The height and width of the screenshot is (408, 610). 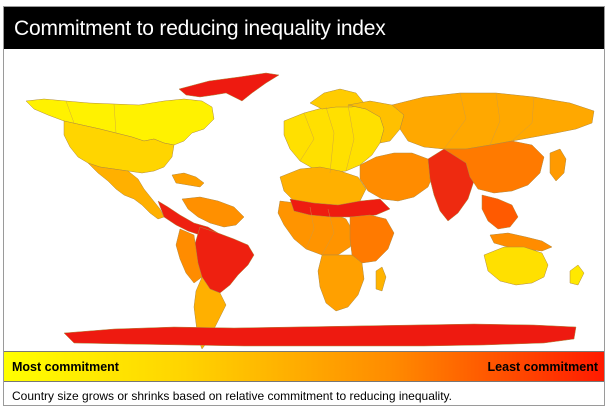 What do you see at coordinates (500, 212) in the screenshot?
I see `region-se-asia` at bounding box center [500, 212].